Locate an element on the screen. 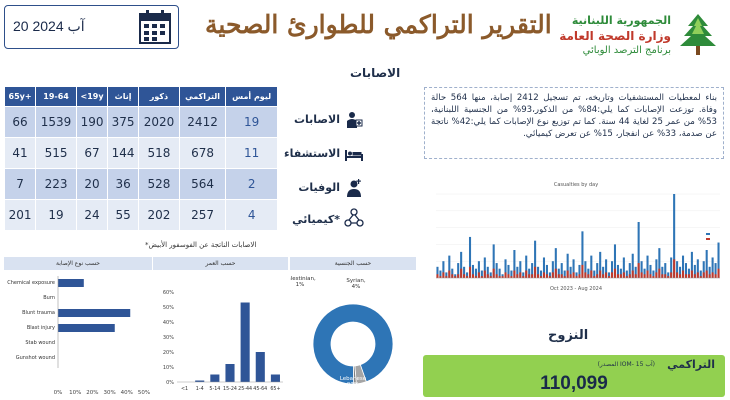 This screenshot has width=730, height=400. row-label-hospitalization: الاستشفاء is located at coordinates (312, 153).